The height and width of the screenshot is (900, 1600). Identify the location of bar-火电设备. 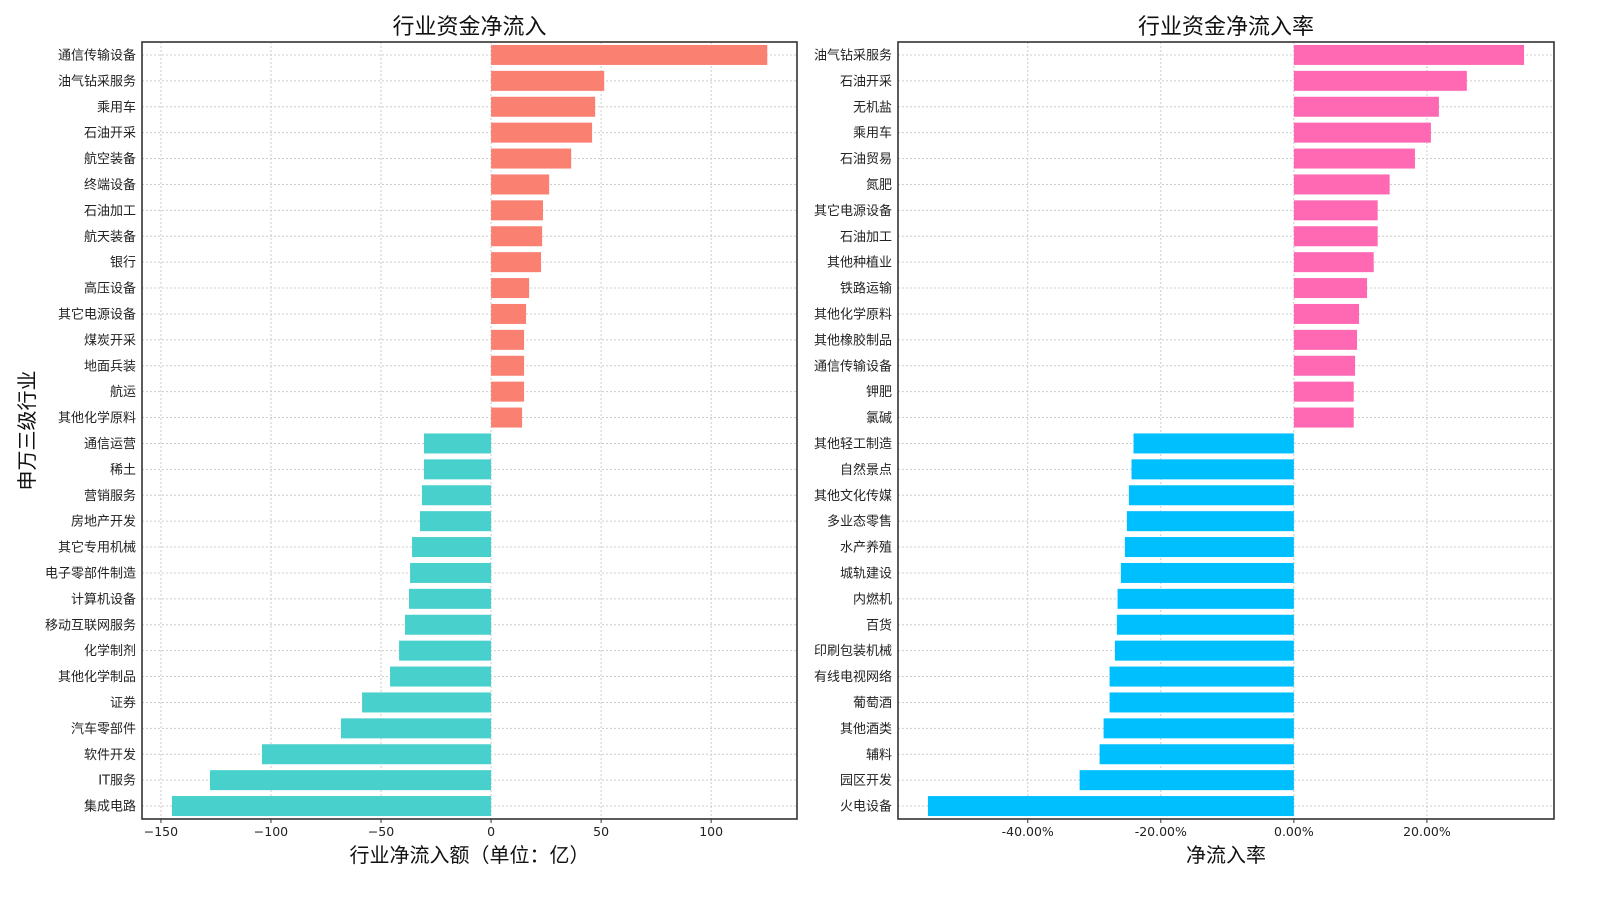
(1110, 806).